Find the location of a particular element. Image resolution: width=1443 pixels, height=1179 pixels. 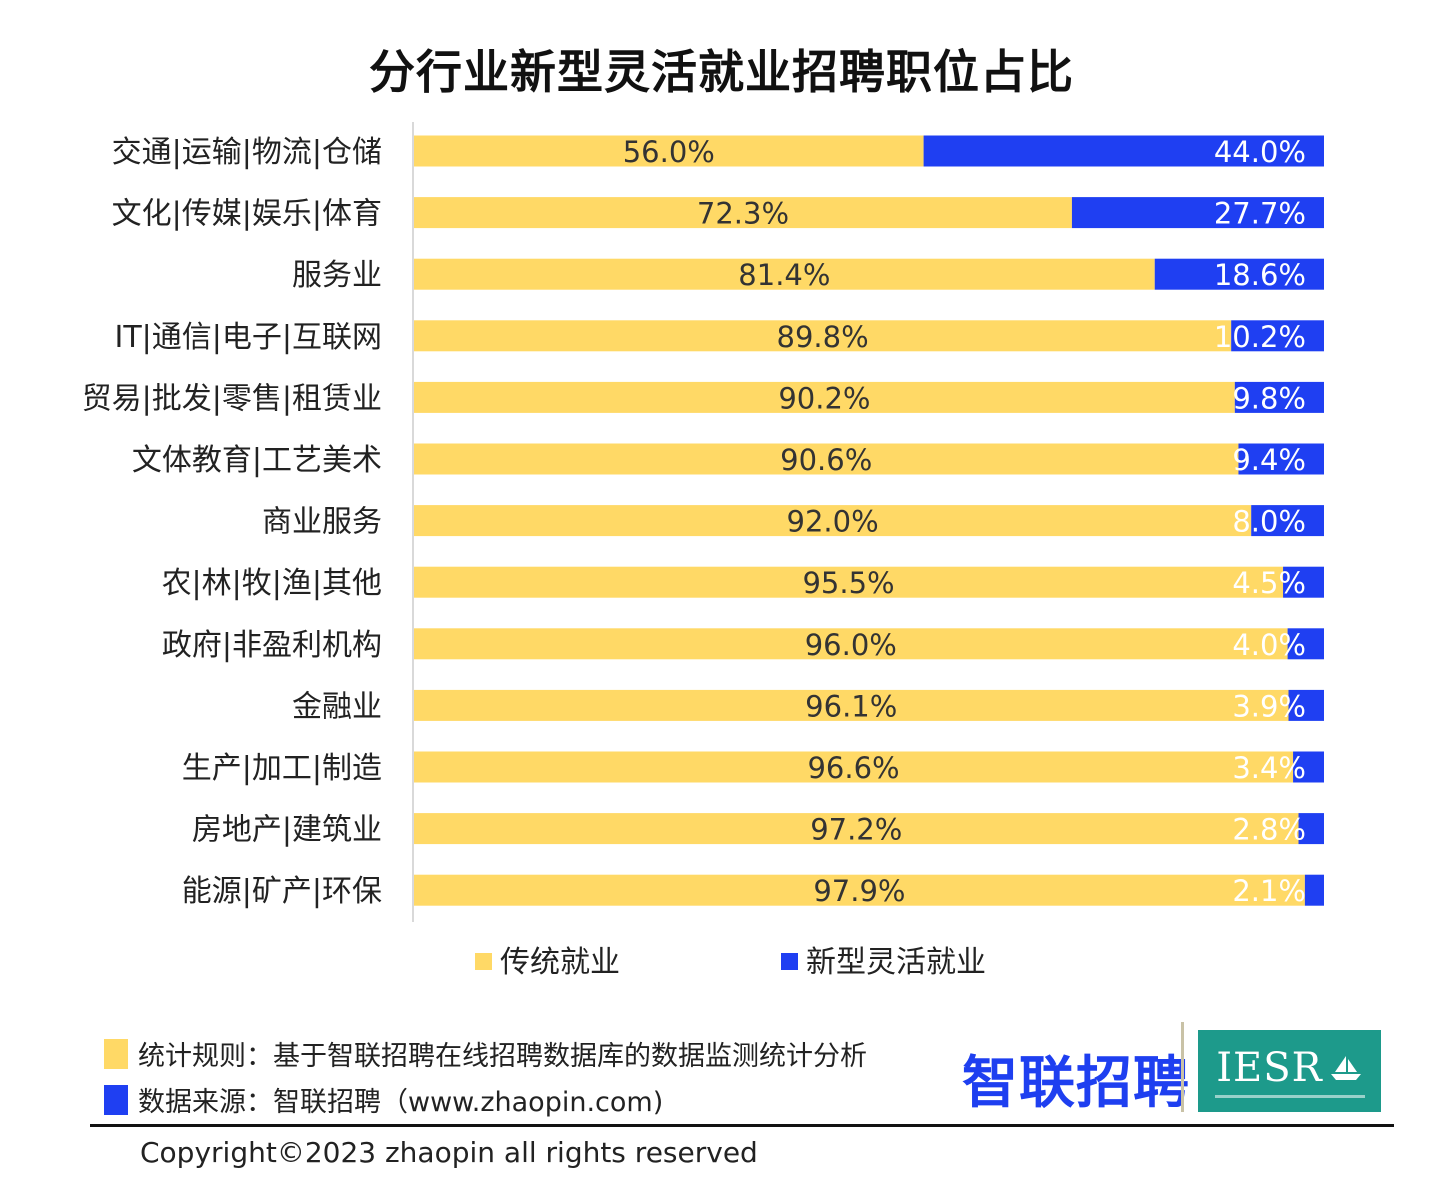

note-source: 数据来源：智联招聘（www.zhaopin.com) is located at coordinates (383, 1099).